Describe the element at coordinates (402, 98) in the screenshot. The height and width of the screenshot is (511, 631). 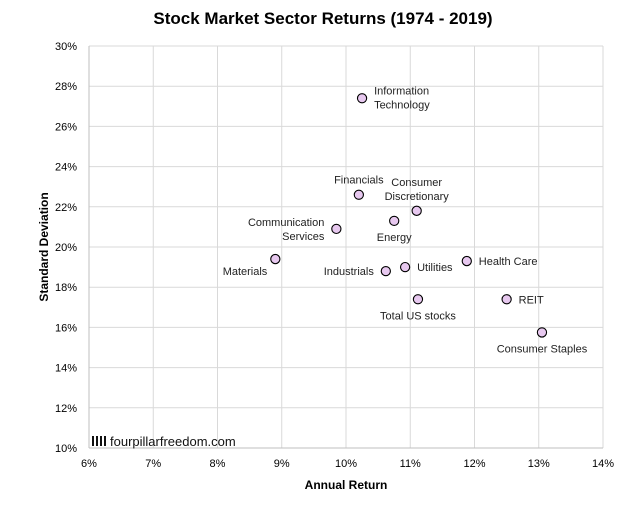
I see `point-label: Information Technology` at that location.